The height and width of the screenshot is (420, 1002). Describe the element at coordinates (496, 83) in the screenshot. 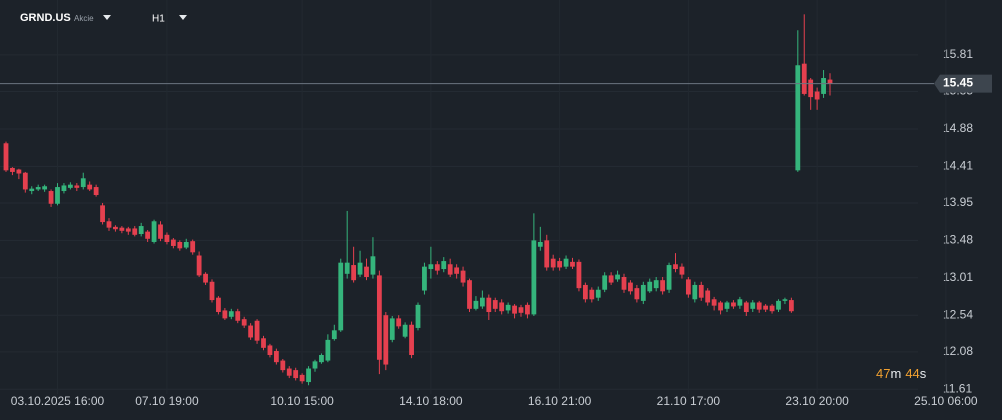

I see `overlay: 15.45` at that location.